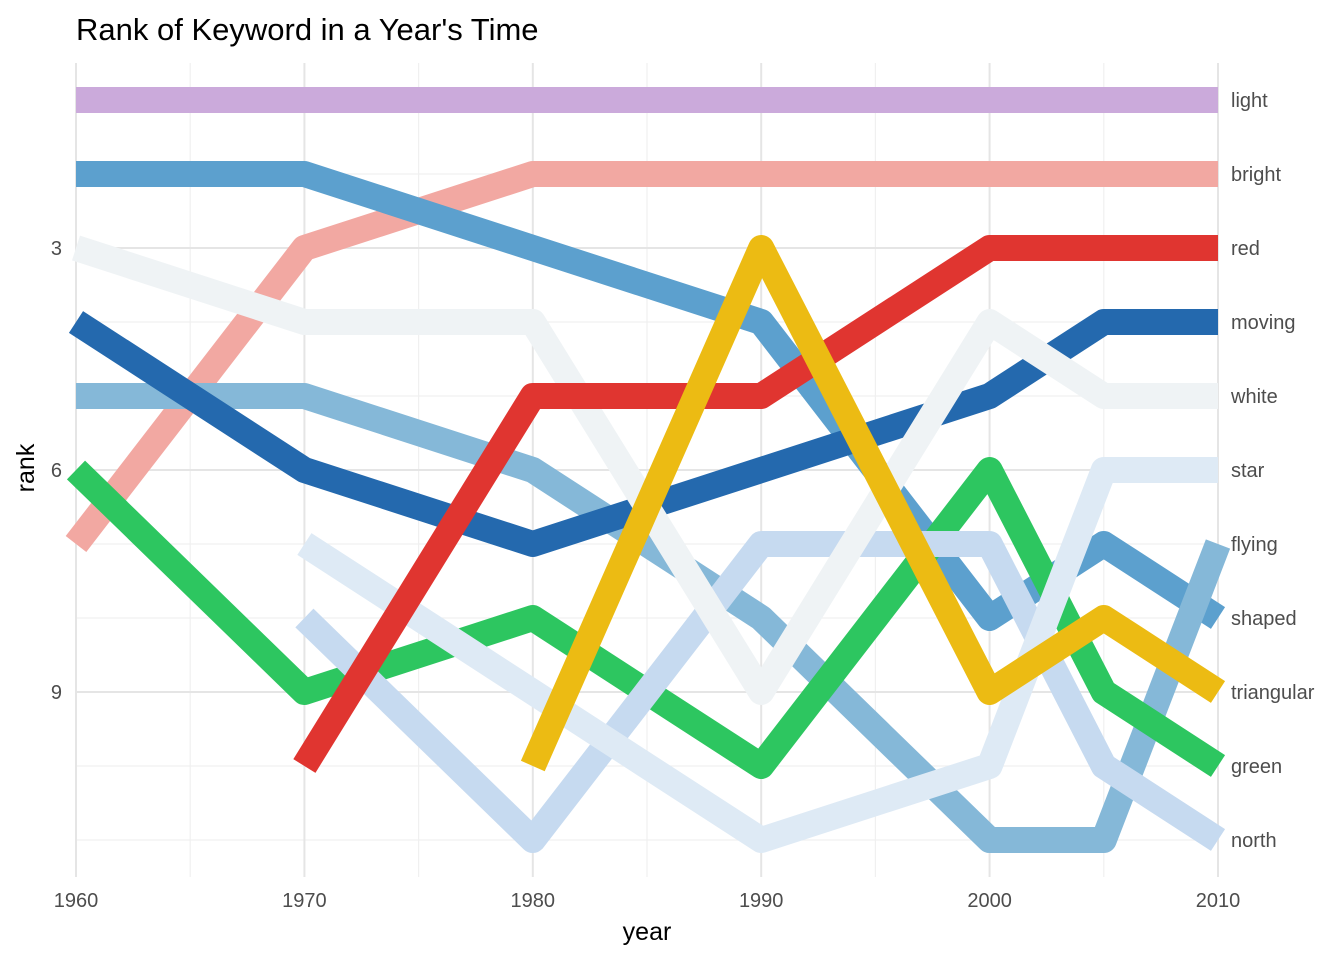 The image size is (1344, 960). I want to click on end-label-triangular: triangular, so click(1273, 693).